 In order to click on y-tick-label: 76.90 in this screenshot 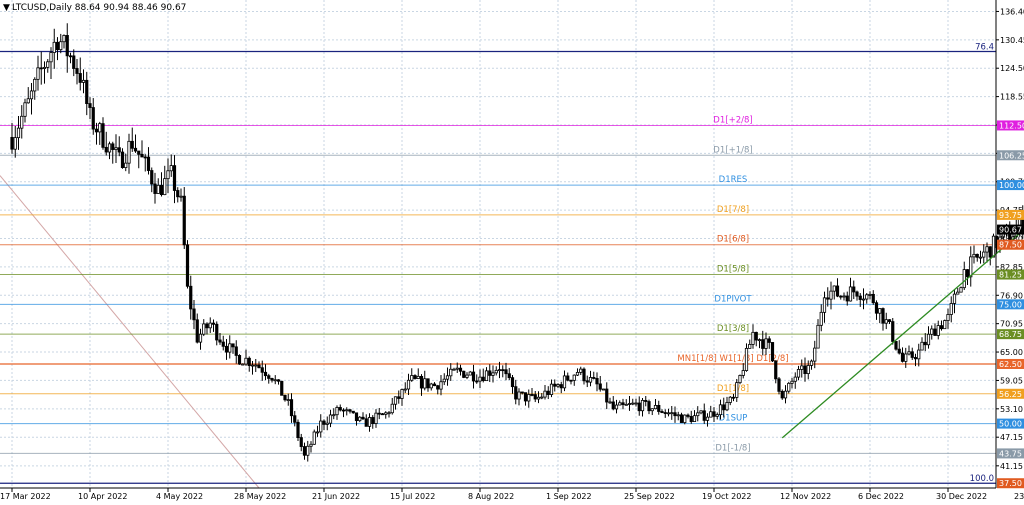, I will do `click(1011, 295)`.